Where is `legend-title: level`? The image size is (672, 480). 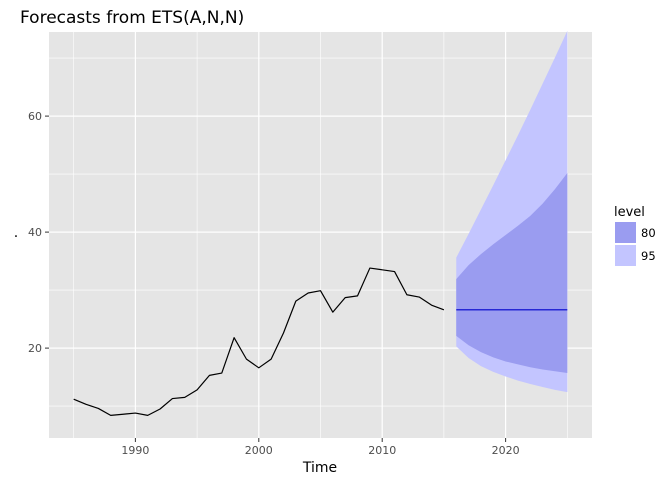
legend-title: level is located at coordinates (629, 212).